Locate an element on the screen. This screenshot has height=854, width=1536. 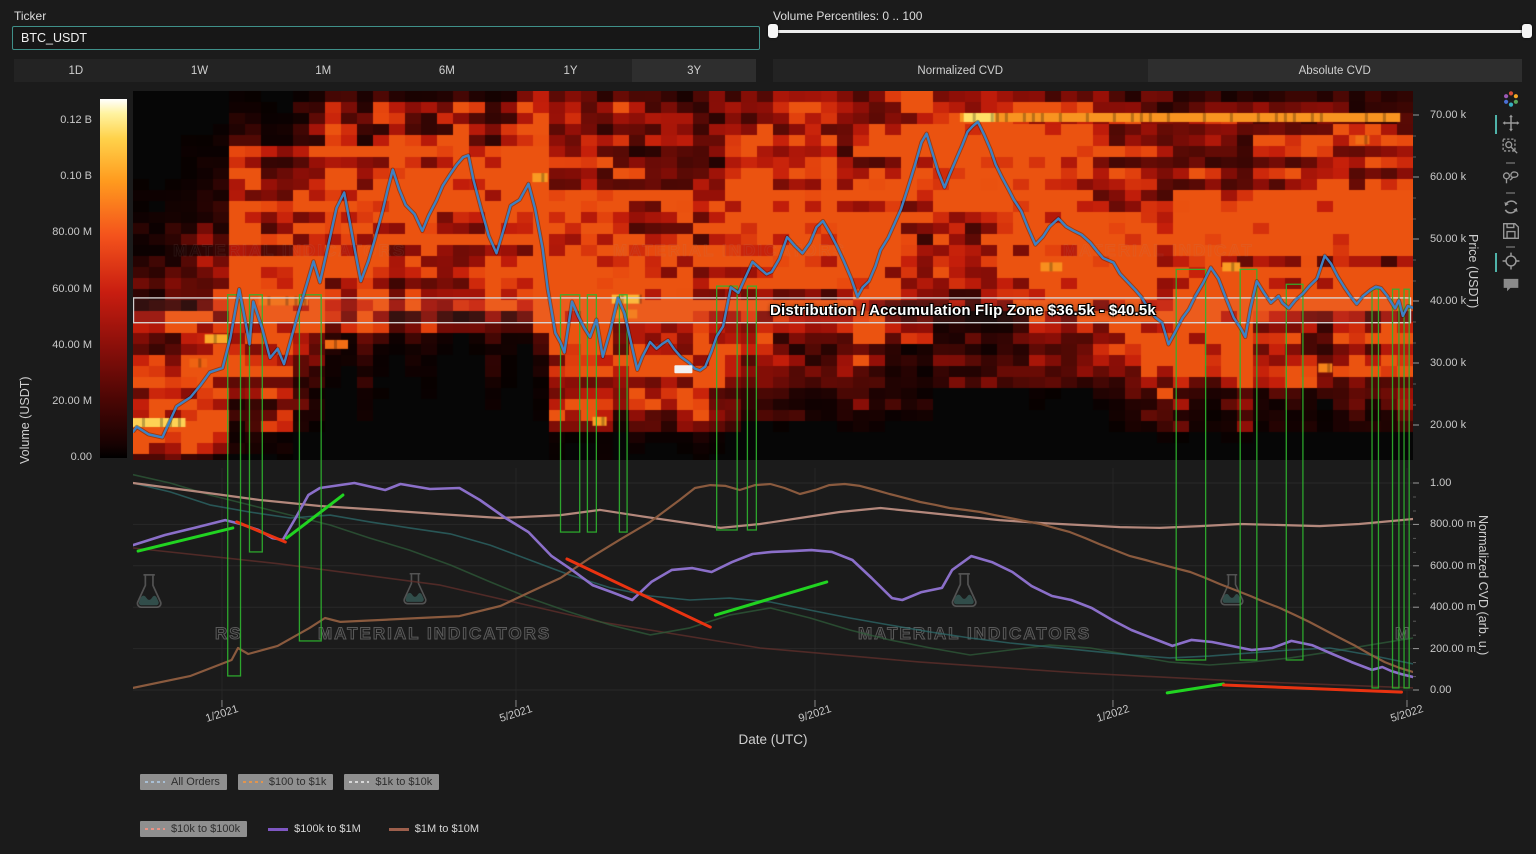
legend-item-1m-10m: $1M to $10M is located at coordinates (435, 829).